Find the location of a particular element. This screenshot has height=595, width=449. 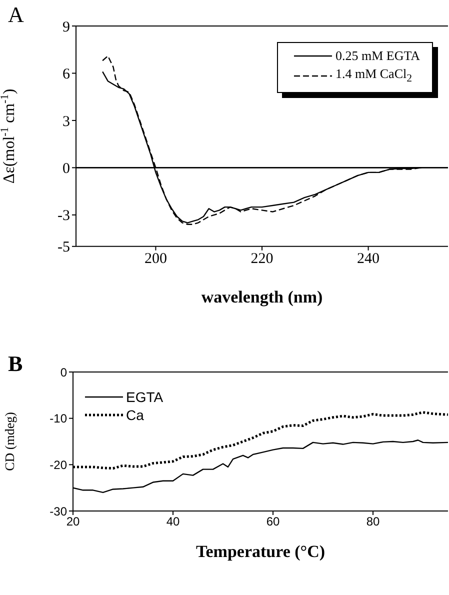

chart-title: B is located at coordinates (15, 364).